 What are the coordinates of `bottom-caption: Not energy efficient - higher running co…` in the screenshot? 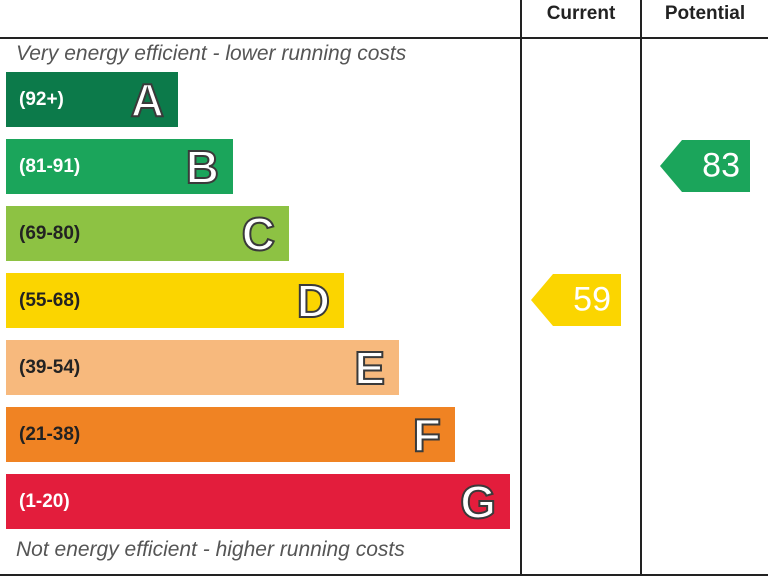 It's located at (210, 549).